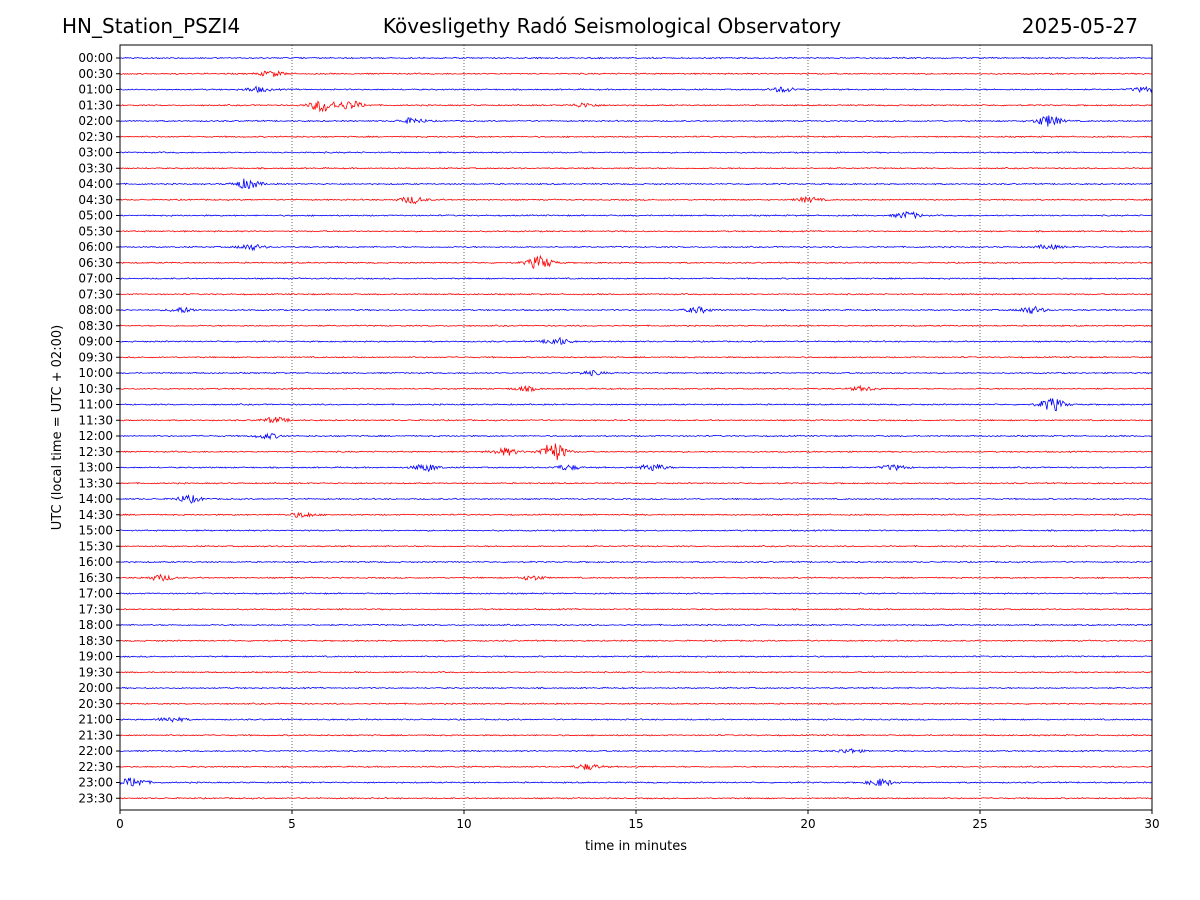 This screenshot has height=900, width=1200. I want to click on trace-13:30, so click(636, 483).